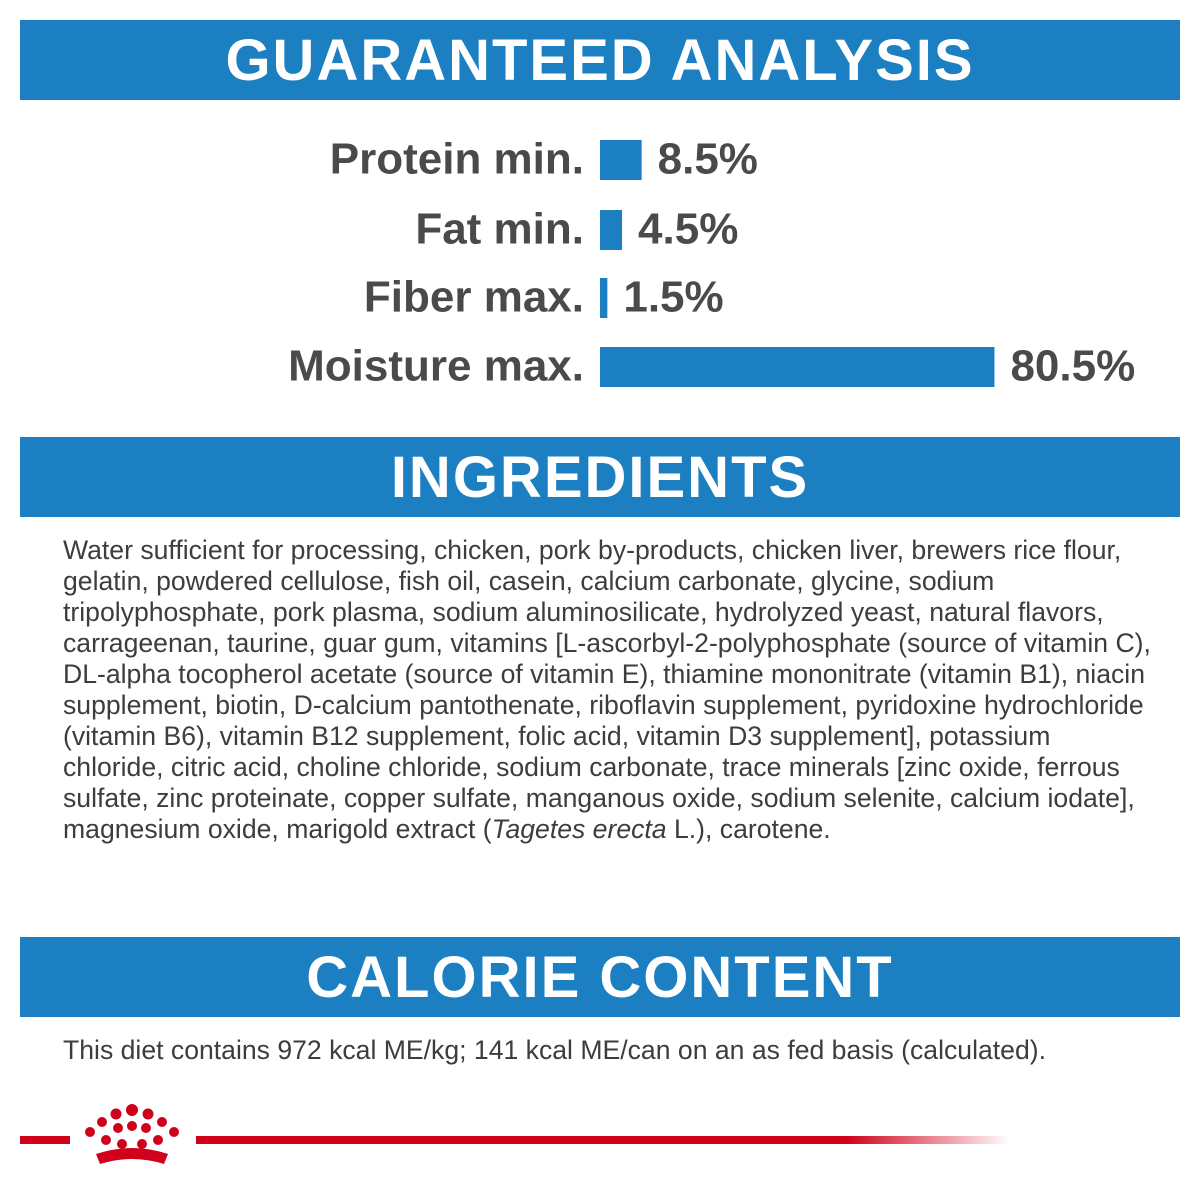  I want to click on footer-logo, so click(515, 1134).